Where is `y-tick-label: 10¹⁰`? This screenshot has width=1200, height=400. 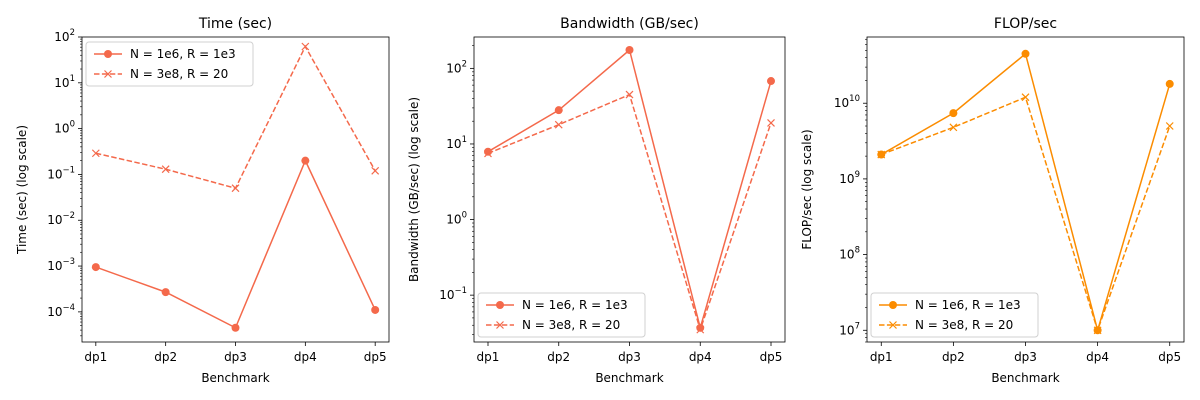
y-tick-label: 10¹⁰ is located at coordinates (847, 102).